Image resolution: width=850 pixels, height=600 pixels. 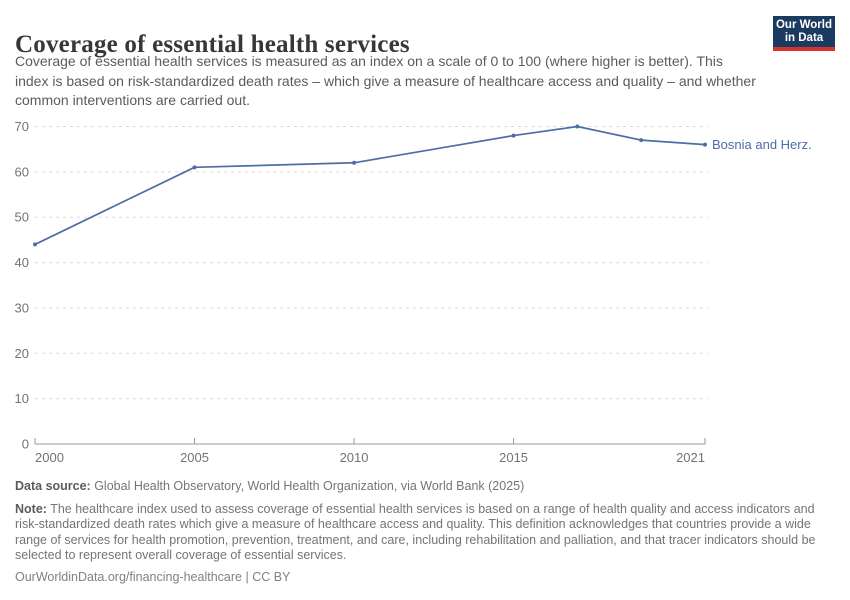 What do you see at coordinates (804, 37) in the screenshot?
I see `owid-logo-line2: in Data` at bounding box center [804, 37].